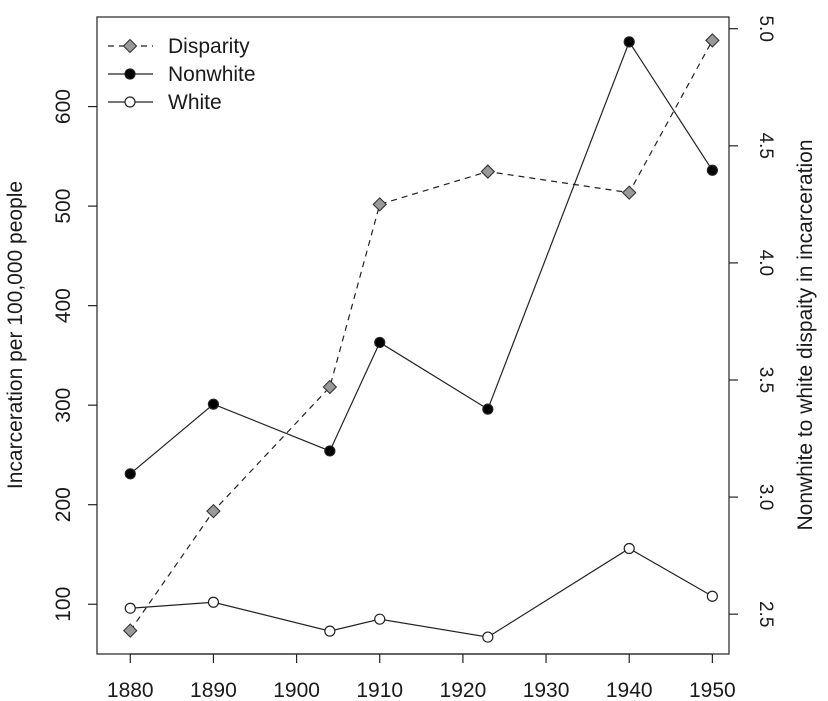  Describe the element at coordinates (63, 206) in the screenshot. I see `y-left-tick-label: 500` at that location.